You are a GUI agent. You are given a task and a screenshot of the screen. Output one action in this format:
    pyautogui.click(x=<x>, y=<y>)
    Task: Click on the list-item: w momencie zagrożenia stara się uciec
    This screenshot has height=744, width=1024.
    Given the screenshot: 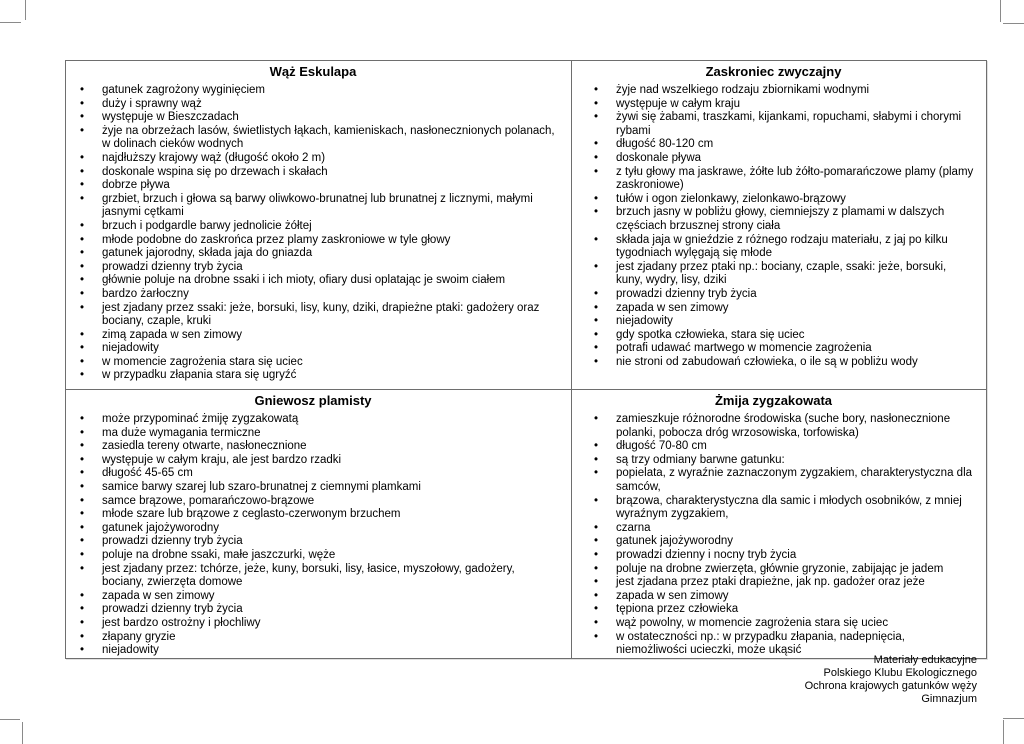 What is the action you would take?
    pyautogui.click(x=313, y=363)
    